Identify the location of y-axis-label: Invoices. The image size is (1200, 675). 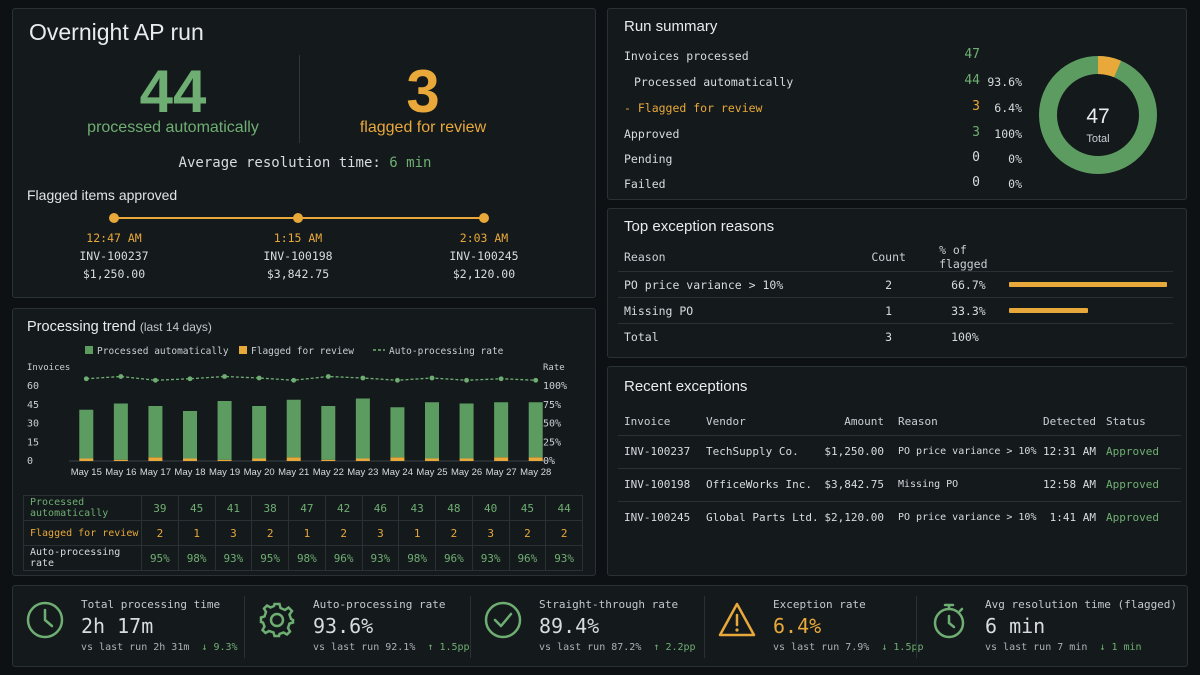
(48, 368).